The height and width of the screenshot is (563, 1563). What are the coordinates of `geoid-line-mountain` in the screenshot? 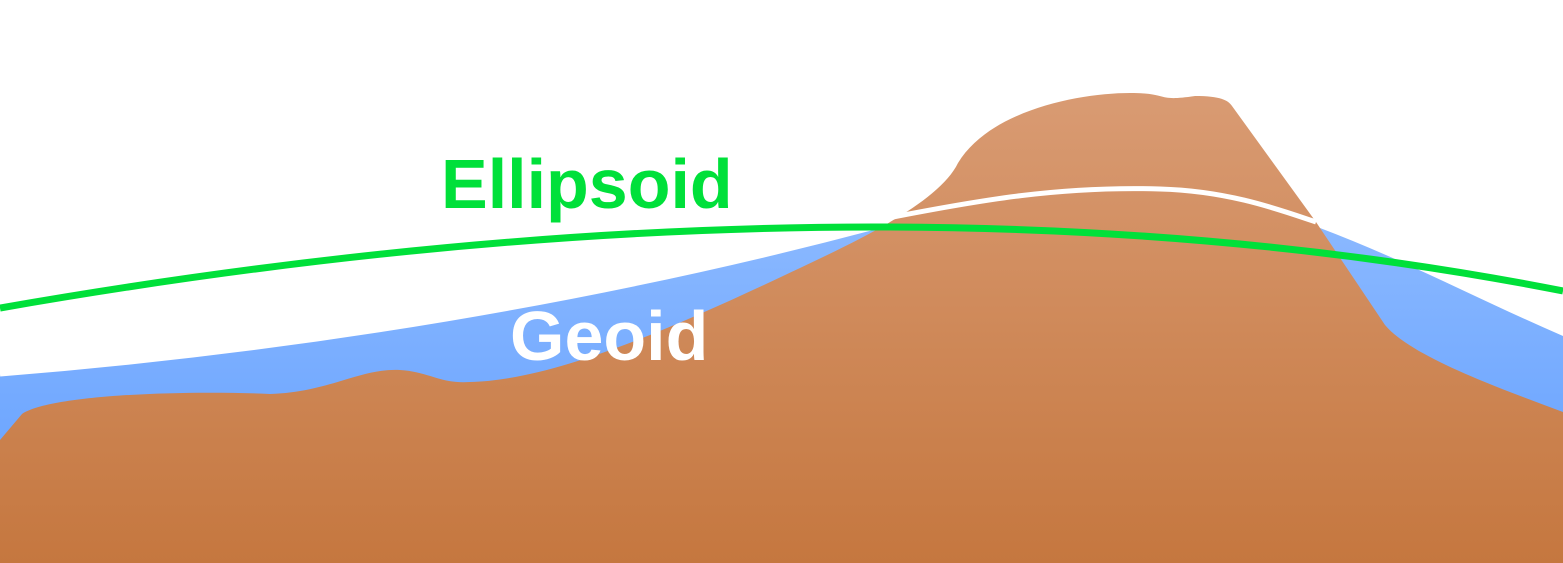 It's located at (1102, 205).